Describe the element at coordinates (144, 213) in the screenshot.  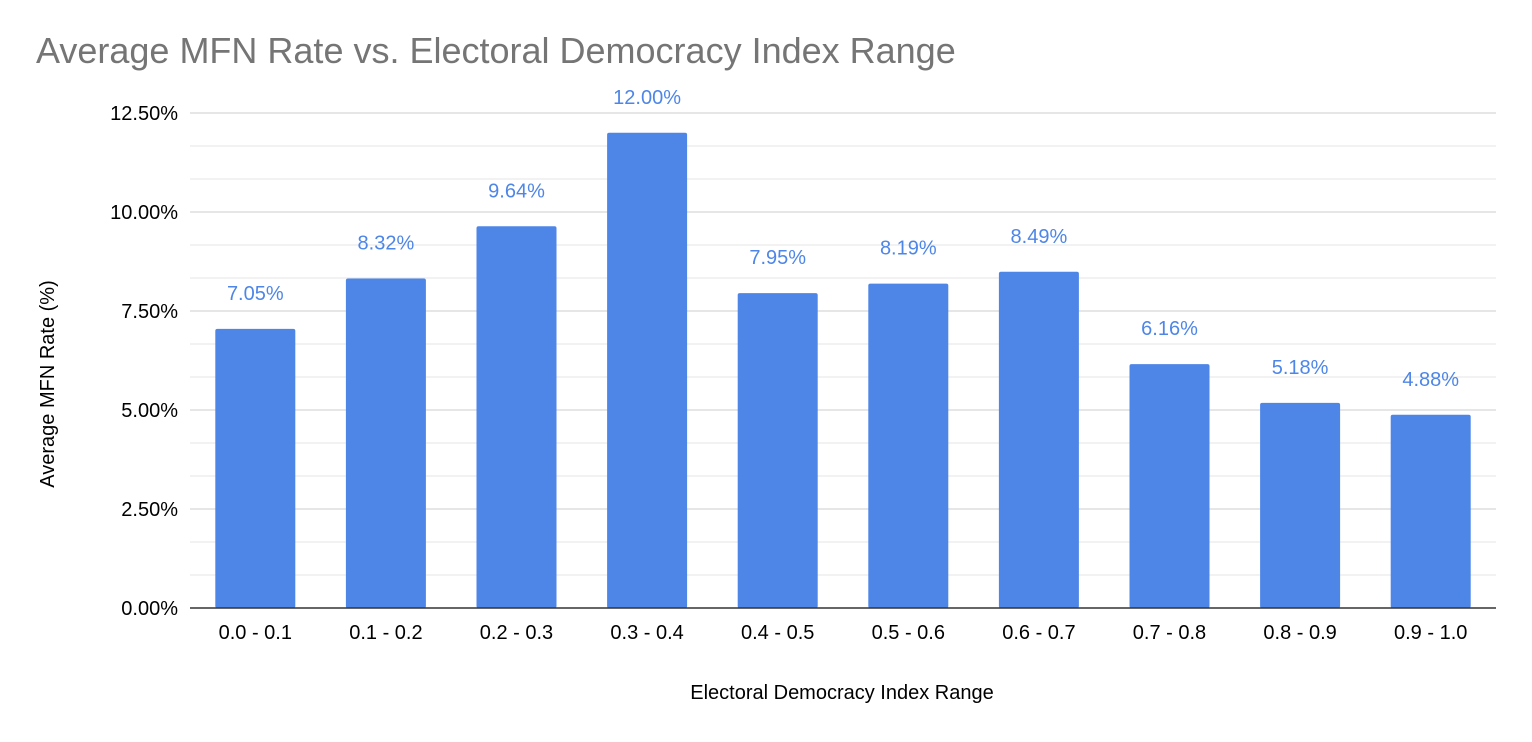
I see `y-tick-label: 10.00%` at that location.